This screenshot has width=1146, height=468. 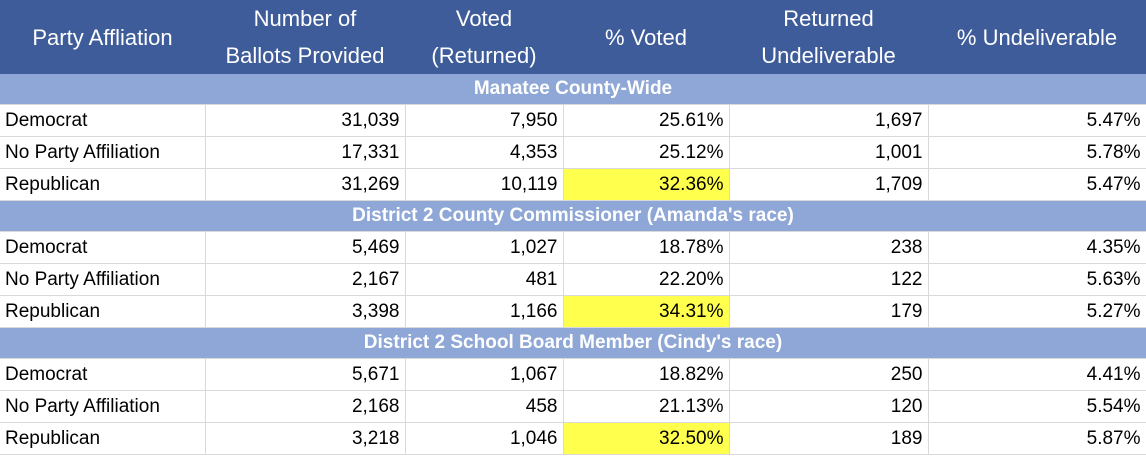 What do you see at coordinates (102, 37) in the screenshot?
I see `header-party-affiliation: Party Affliation` at bounding box center [102, 37].